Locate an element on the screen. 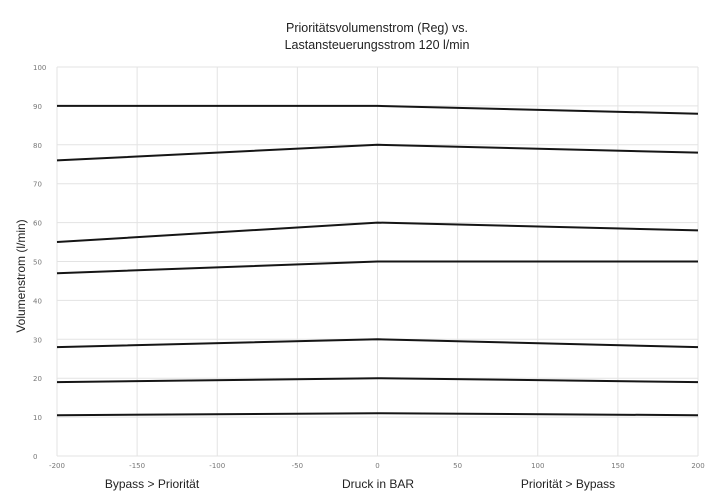 The height and width of the screenshot is (495, 710). y-tick-label-10: 100 is located at coordinates (39, 68).